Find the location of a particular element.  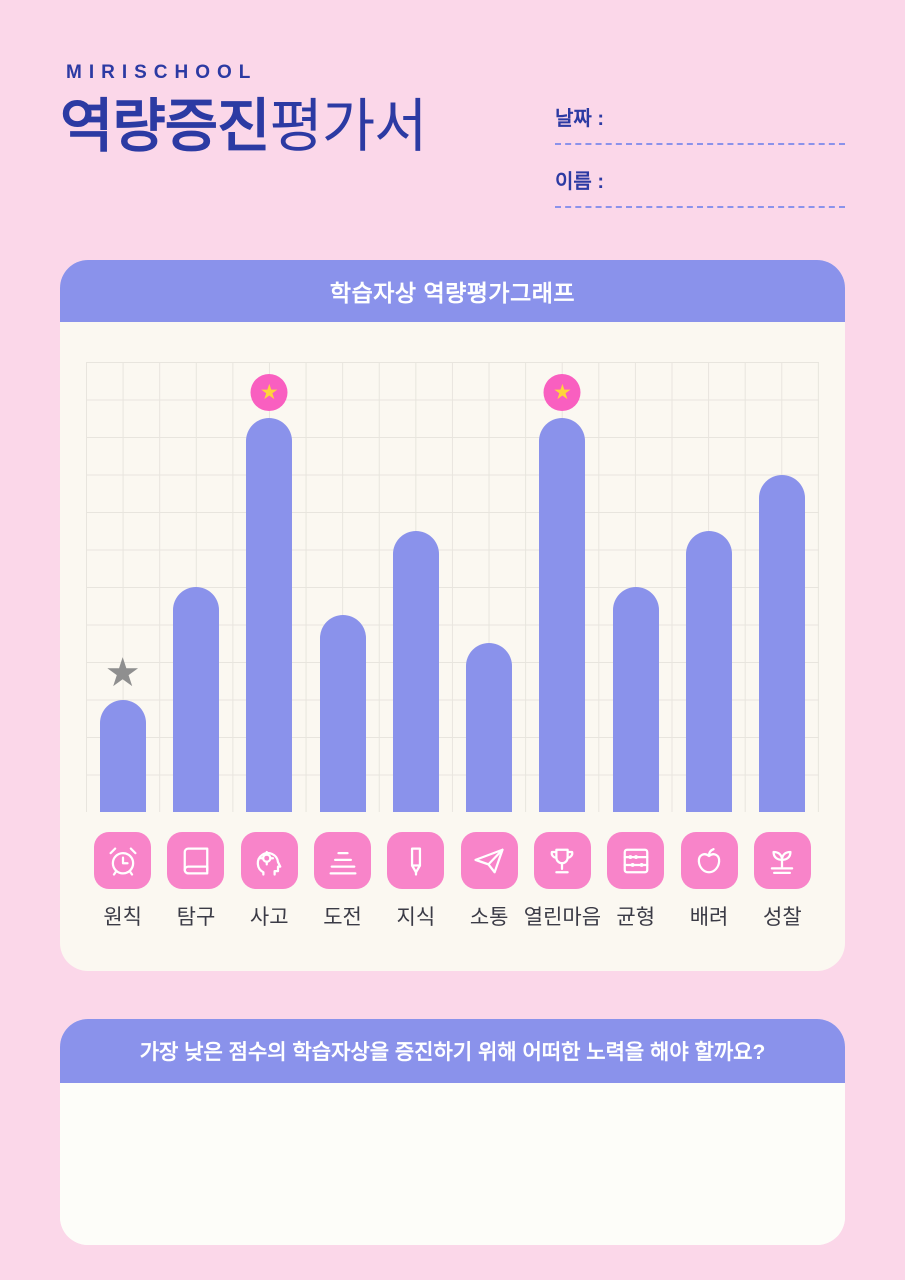

category-label: 사고 is located at coordinates (269, 917).